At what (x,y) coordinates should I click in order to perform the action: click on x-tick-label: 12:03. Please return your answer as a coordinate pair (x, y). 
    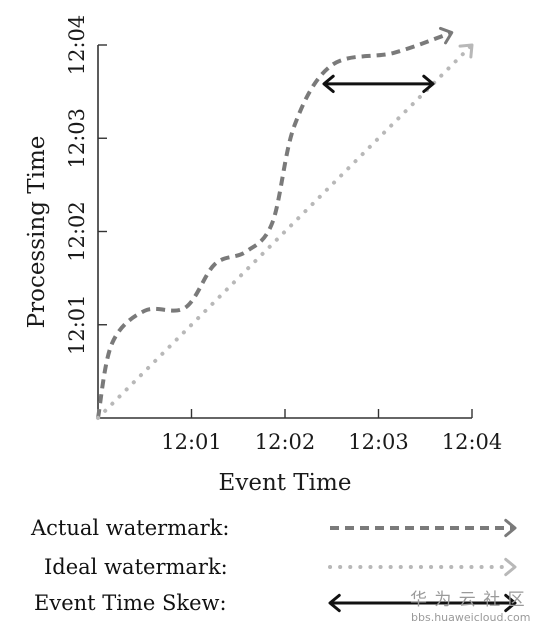
    Looking at the image, I should click on (378, 442).